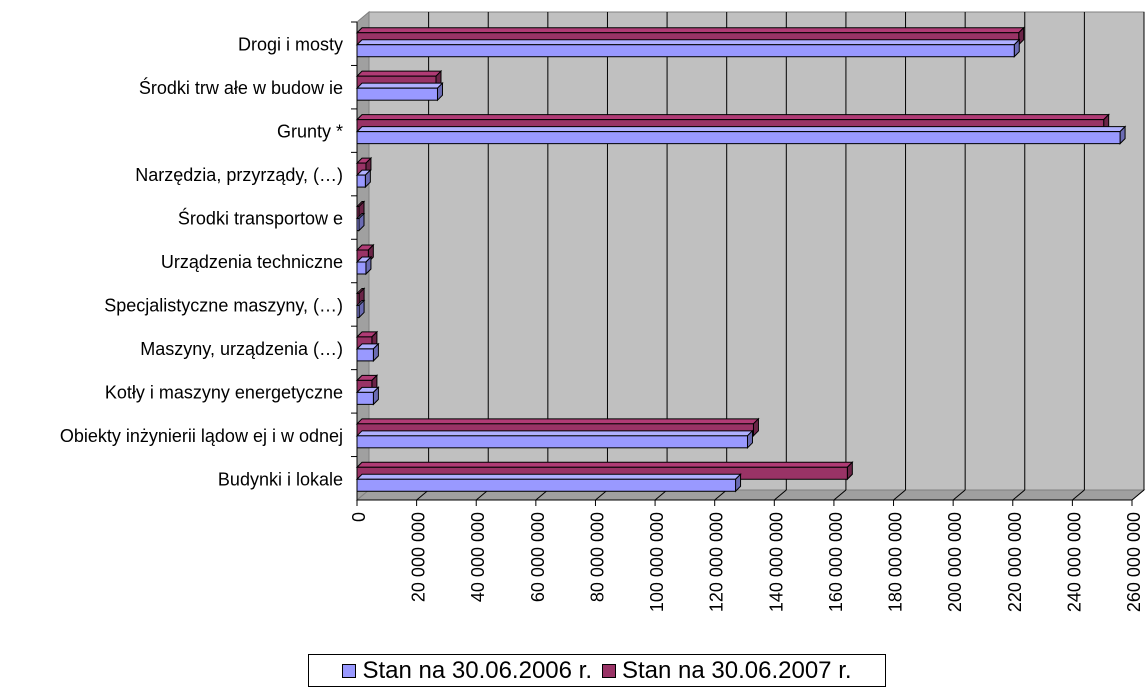  Describe the element at coordinates (241, 87) in the screenshot. I see `category-label: Środki trw ałe w budow ie` at that location.